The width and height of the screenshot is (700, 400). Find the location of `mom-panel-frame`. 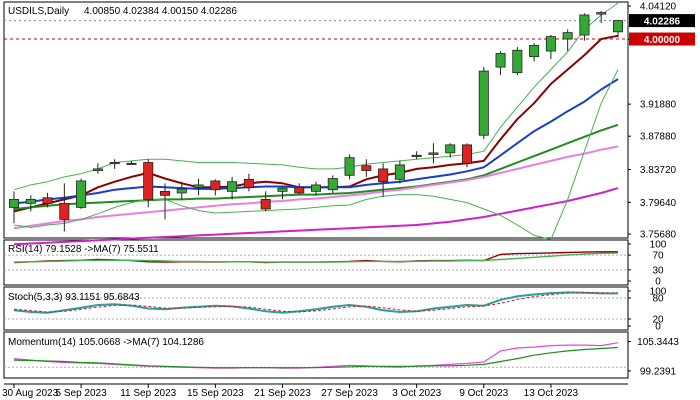

mom-panel-frame is located at coordinates (316, 355).